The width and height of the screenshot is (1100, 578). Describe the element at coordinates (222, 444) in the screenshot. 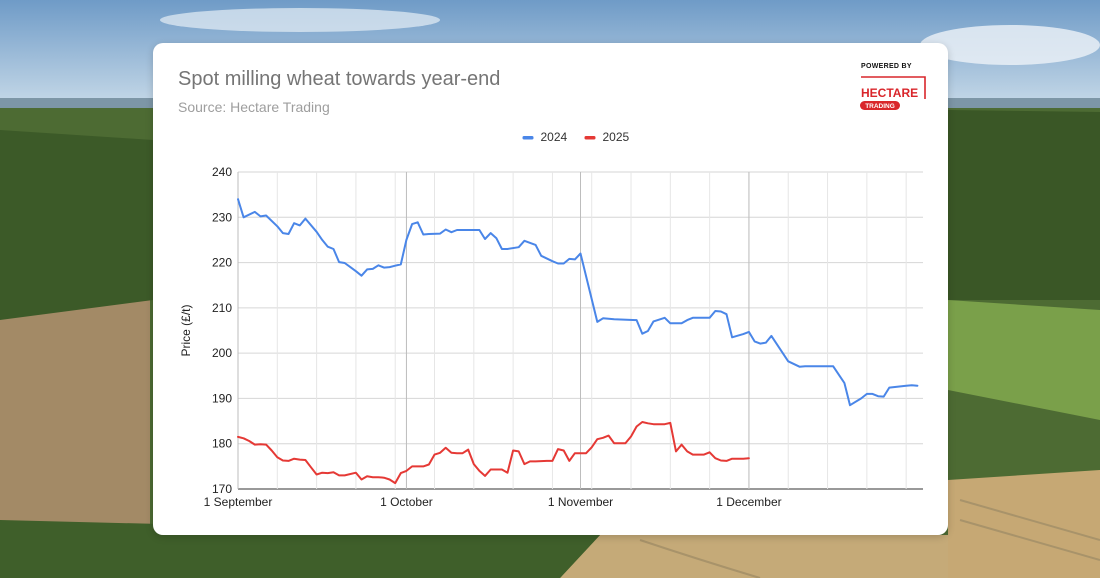

I see `y-tick-label: 180` at that location.